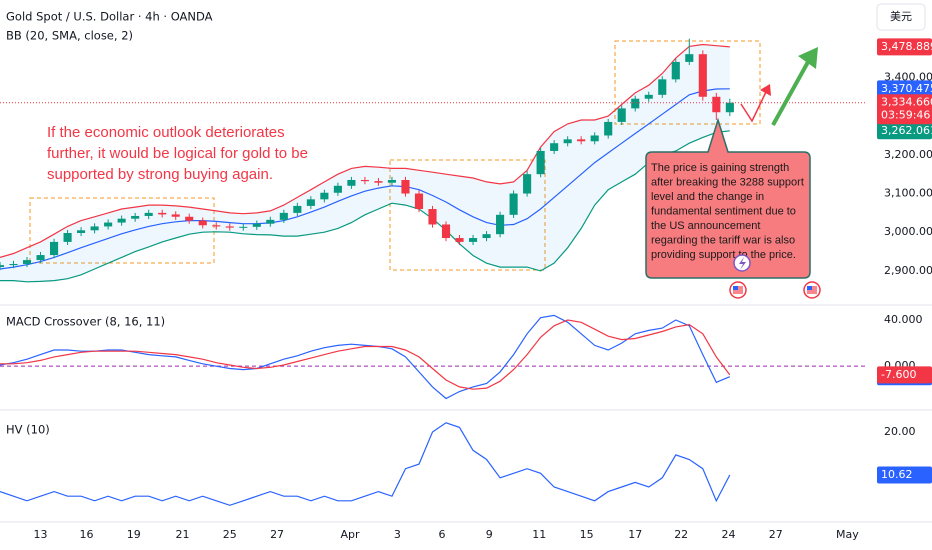  I want to click on x-tick-label: 22, so click(681, 534).